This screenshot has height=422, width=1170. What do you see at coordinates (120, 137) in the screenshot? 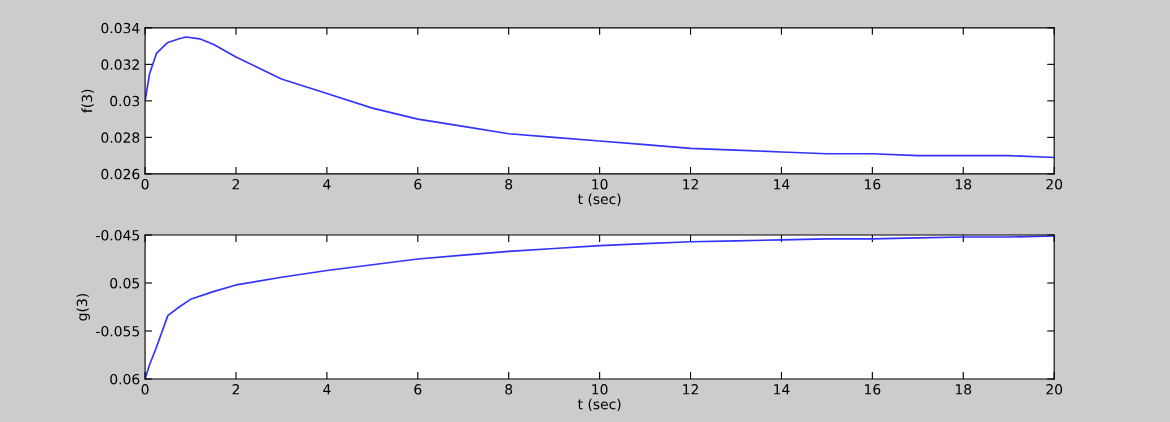
I see `y-tick-label: 0.028` at bounding box center [120, 137].